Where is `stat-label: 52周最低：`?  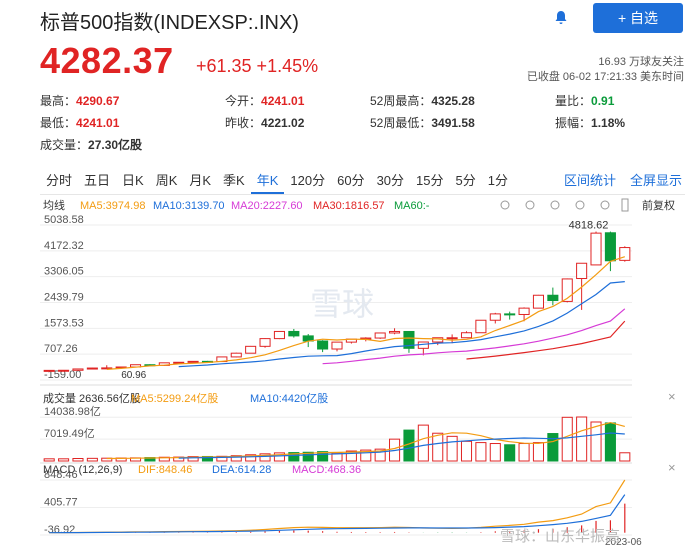 stat-label: 52周最低： is located at coordinates (401, 123).